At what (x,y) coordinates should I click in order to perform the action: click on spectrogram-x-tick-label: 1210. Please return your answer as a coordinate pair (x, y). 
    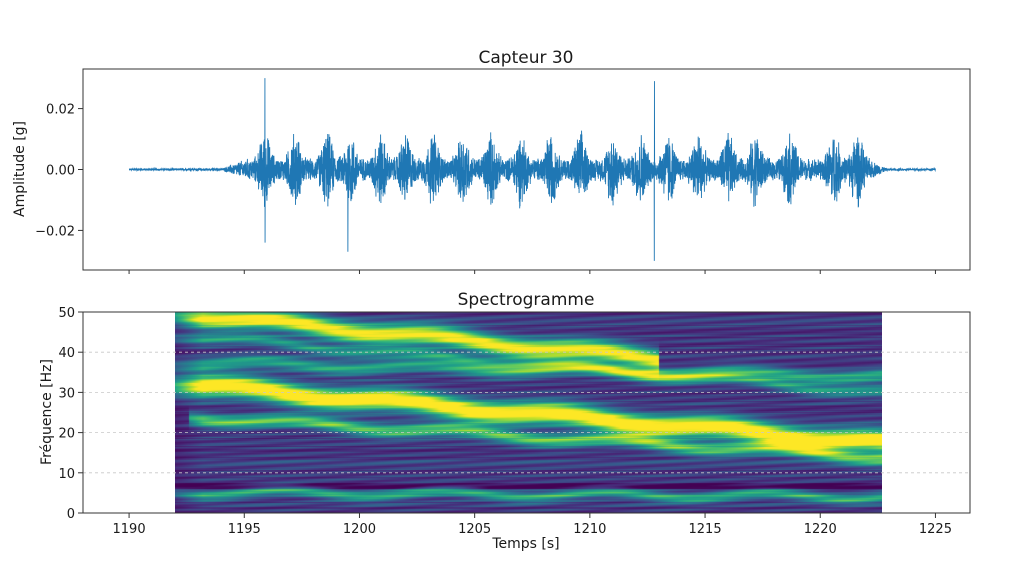
    Looking at the image, I should click on (589, 529).